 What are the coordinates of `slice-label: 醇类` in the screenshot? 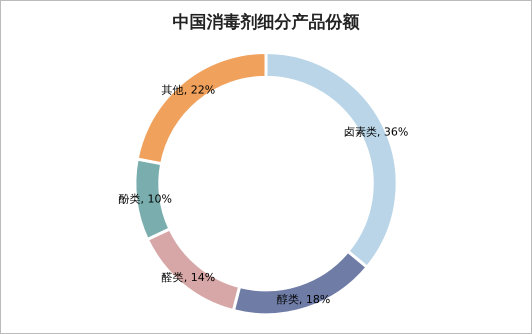 It's located at (287, 299).